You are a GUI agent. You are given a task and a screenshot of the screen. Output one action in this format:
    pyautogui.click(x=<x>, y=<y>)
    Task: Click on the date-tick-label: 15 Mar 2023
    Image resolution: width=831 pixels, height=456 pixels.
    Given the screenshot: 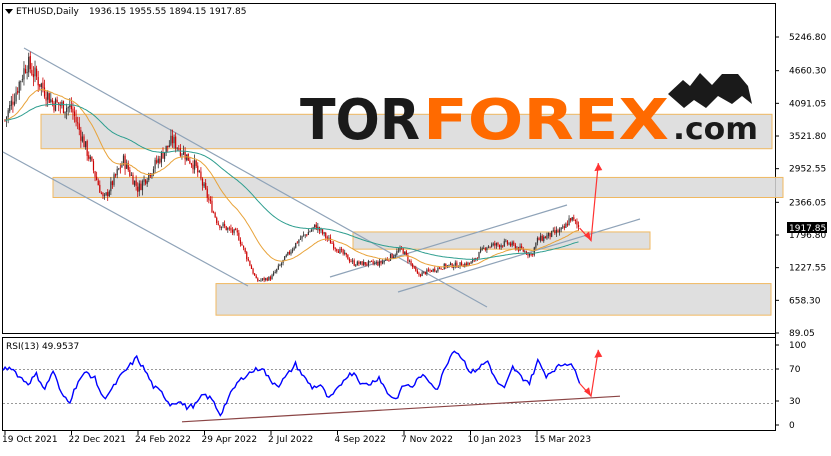 What is the action you would take?
    pyautogui.click(x=562, y=440)
    